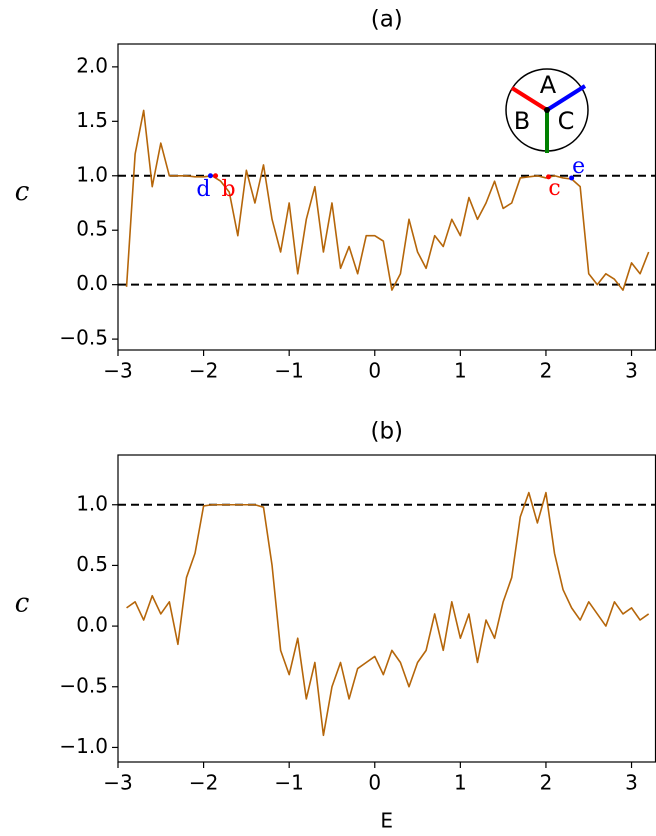 Image resolution: width=656 pixels, height=836 pixels. I want to click on x-axis-label: E, so click(386, 821).